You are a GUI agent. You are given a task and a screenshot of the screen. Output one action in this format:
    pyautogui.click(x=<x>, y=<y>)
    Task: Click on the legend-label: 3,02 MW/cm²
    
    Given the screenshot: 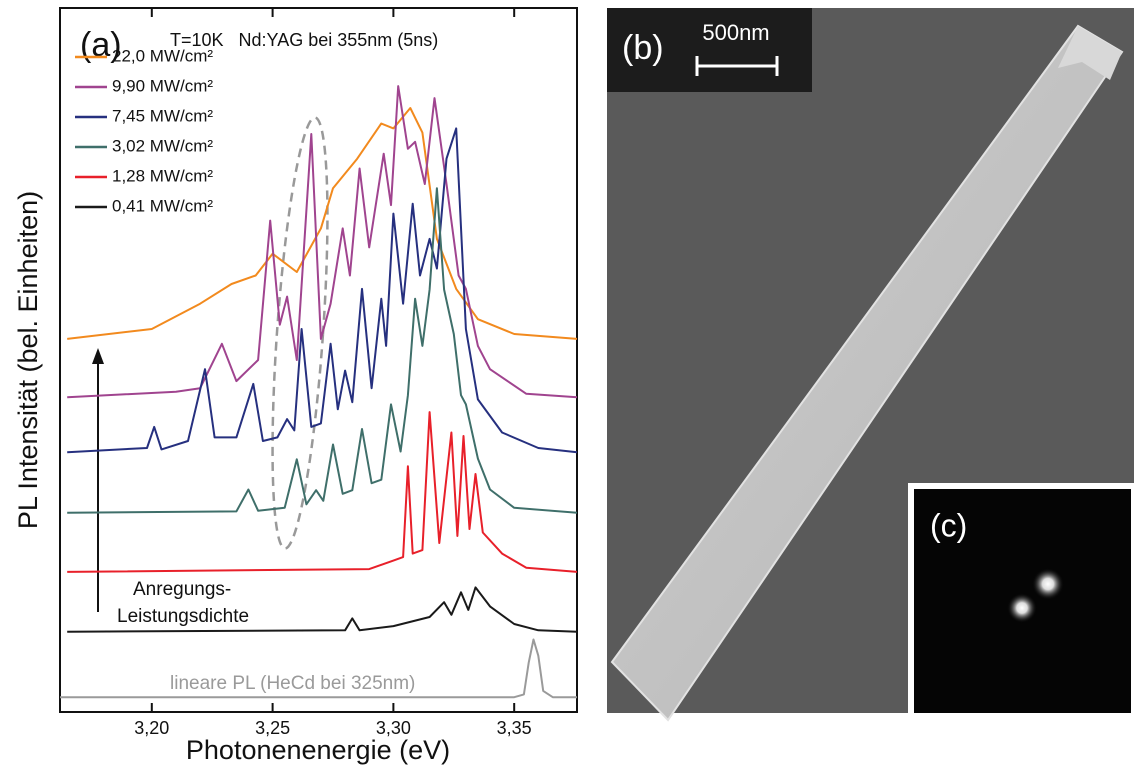 What is the action you would take?
    pyautogui.click(x=162, y=145)
    